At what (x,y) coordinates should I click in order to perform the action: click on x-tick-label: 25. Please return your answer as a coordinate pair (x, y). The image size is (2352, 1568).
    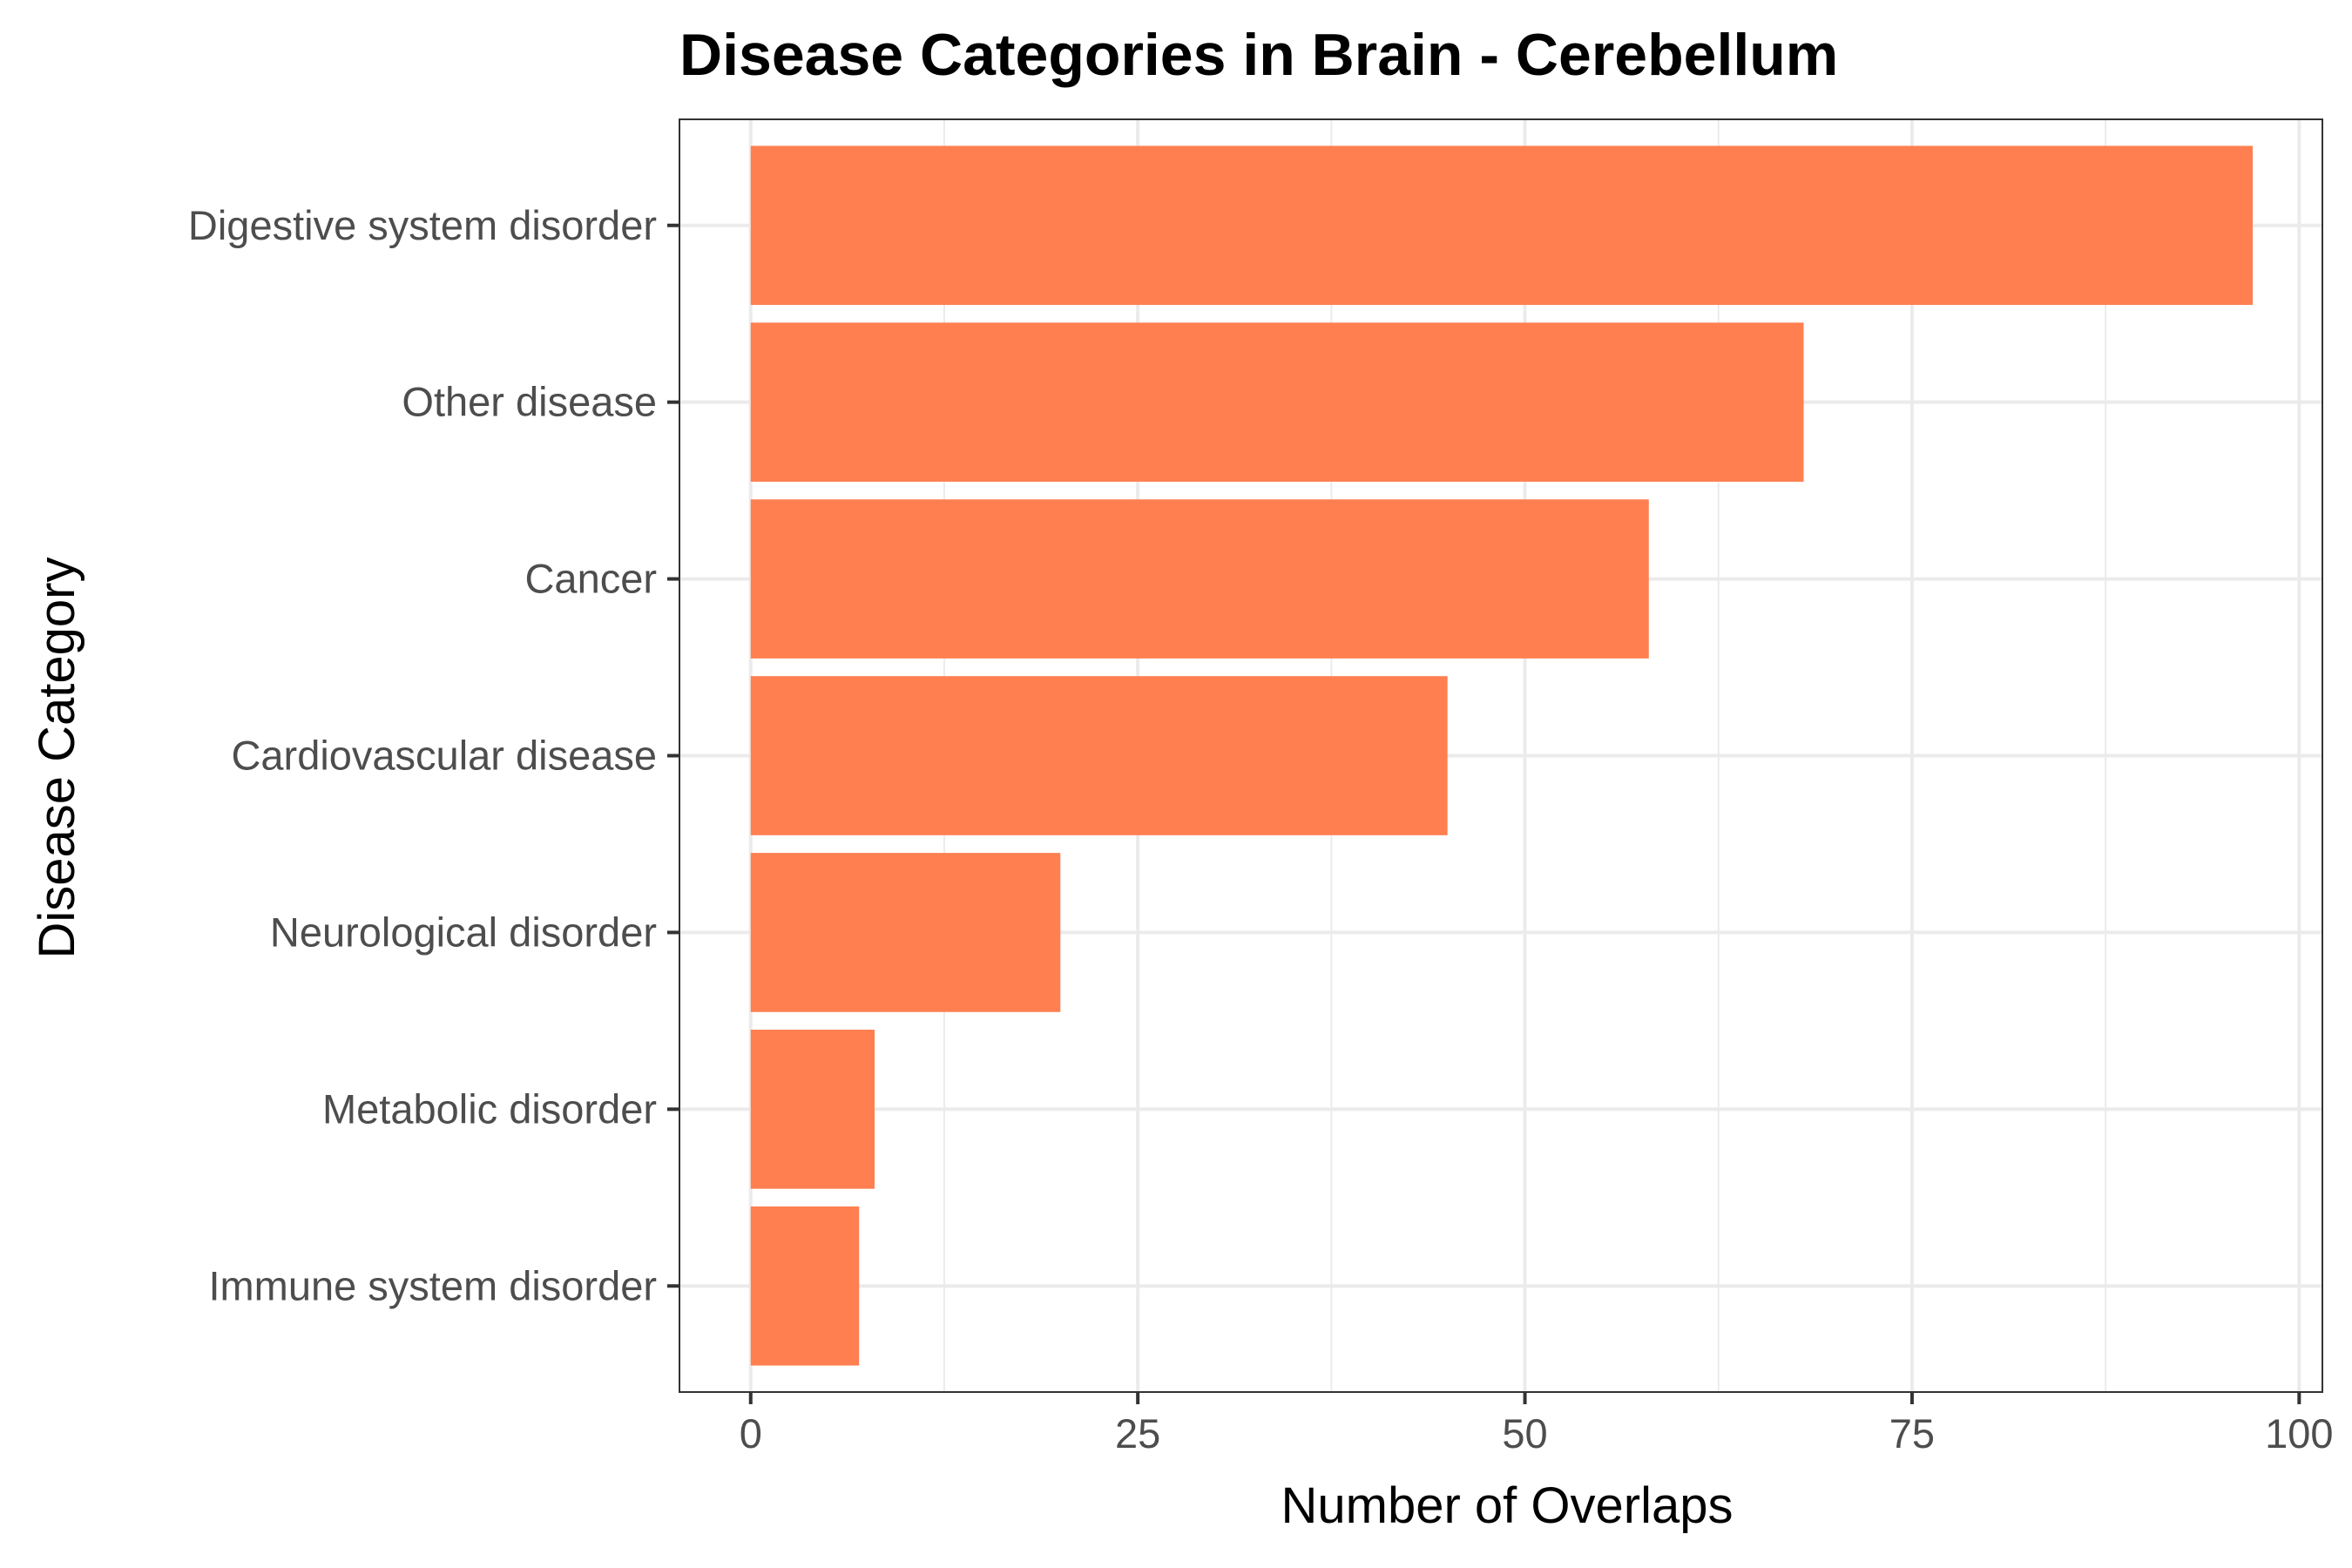
    Looking at the image, I should click on (1137, 1433).